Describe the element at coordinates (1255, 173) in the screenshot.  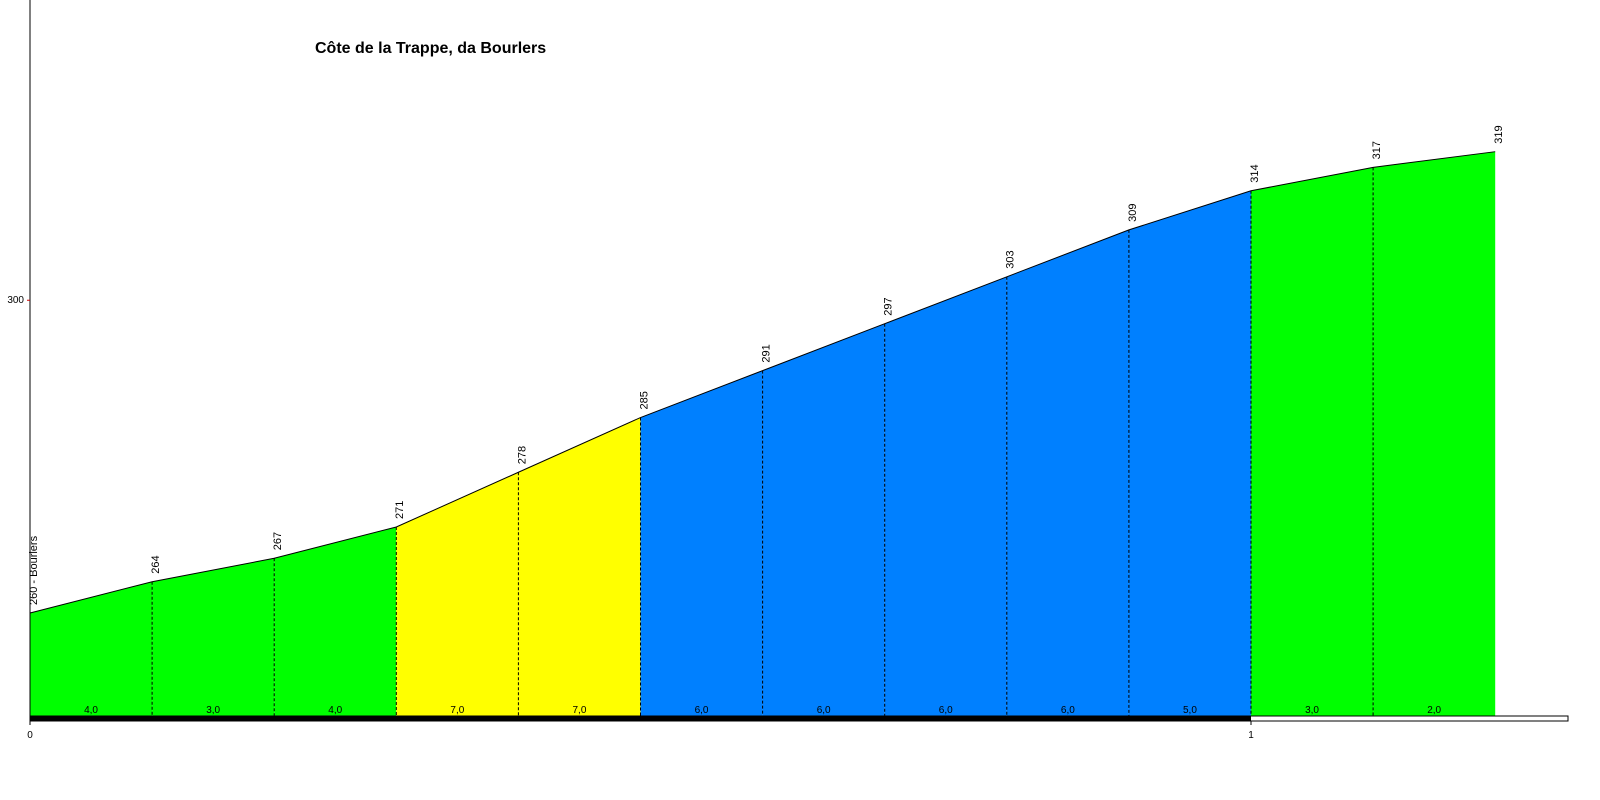
I see `elevation-label: 314` at that location.